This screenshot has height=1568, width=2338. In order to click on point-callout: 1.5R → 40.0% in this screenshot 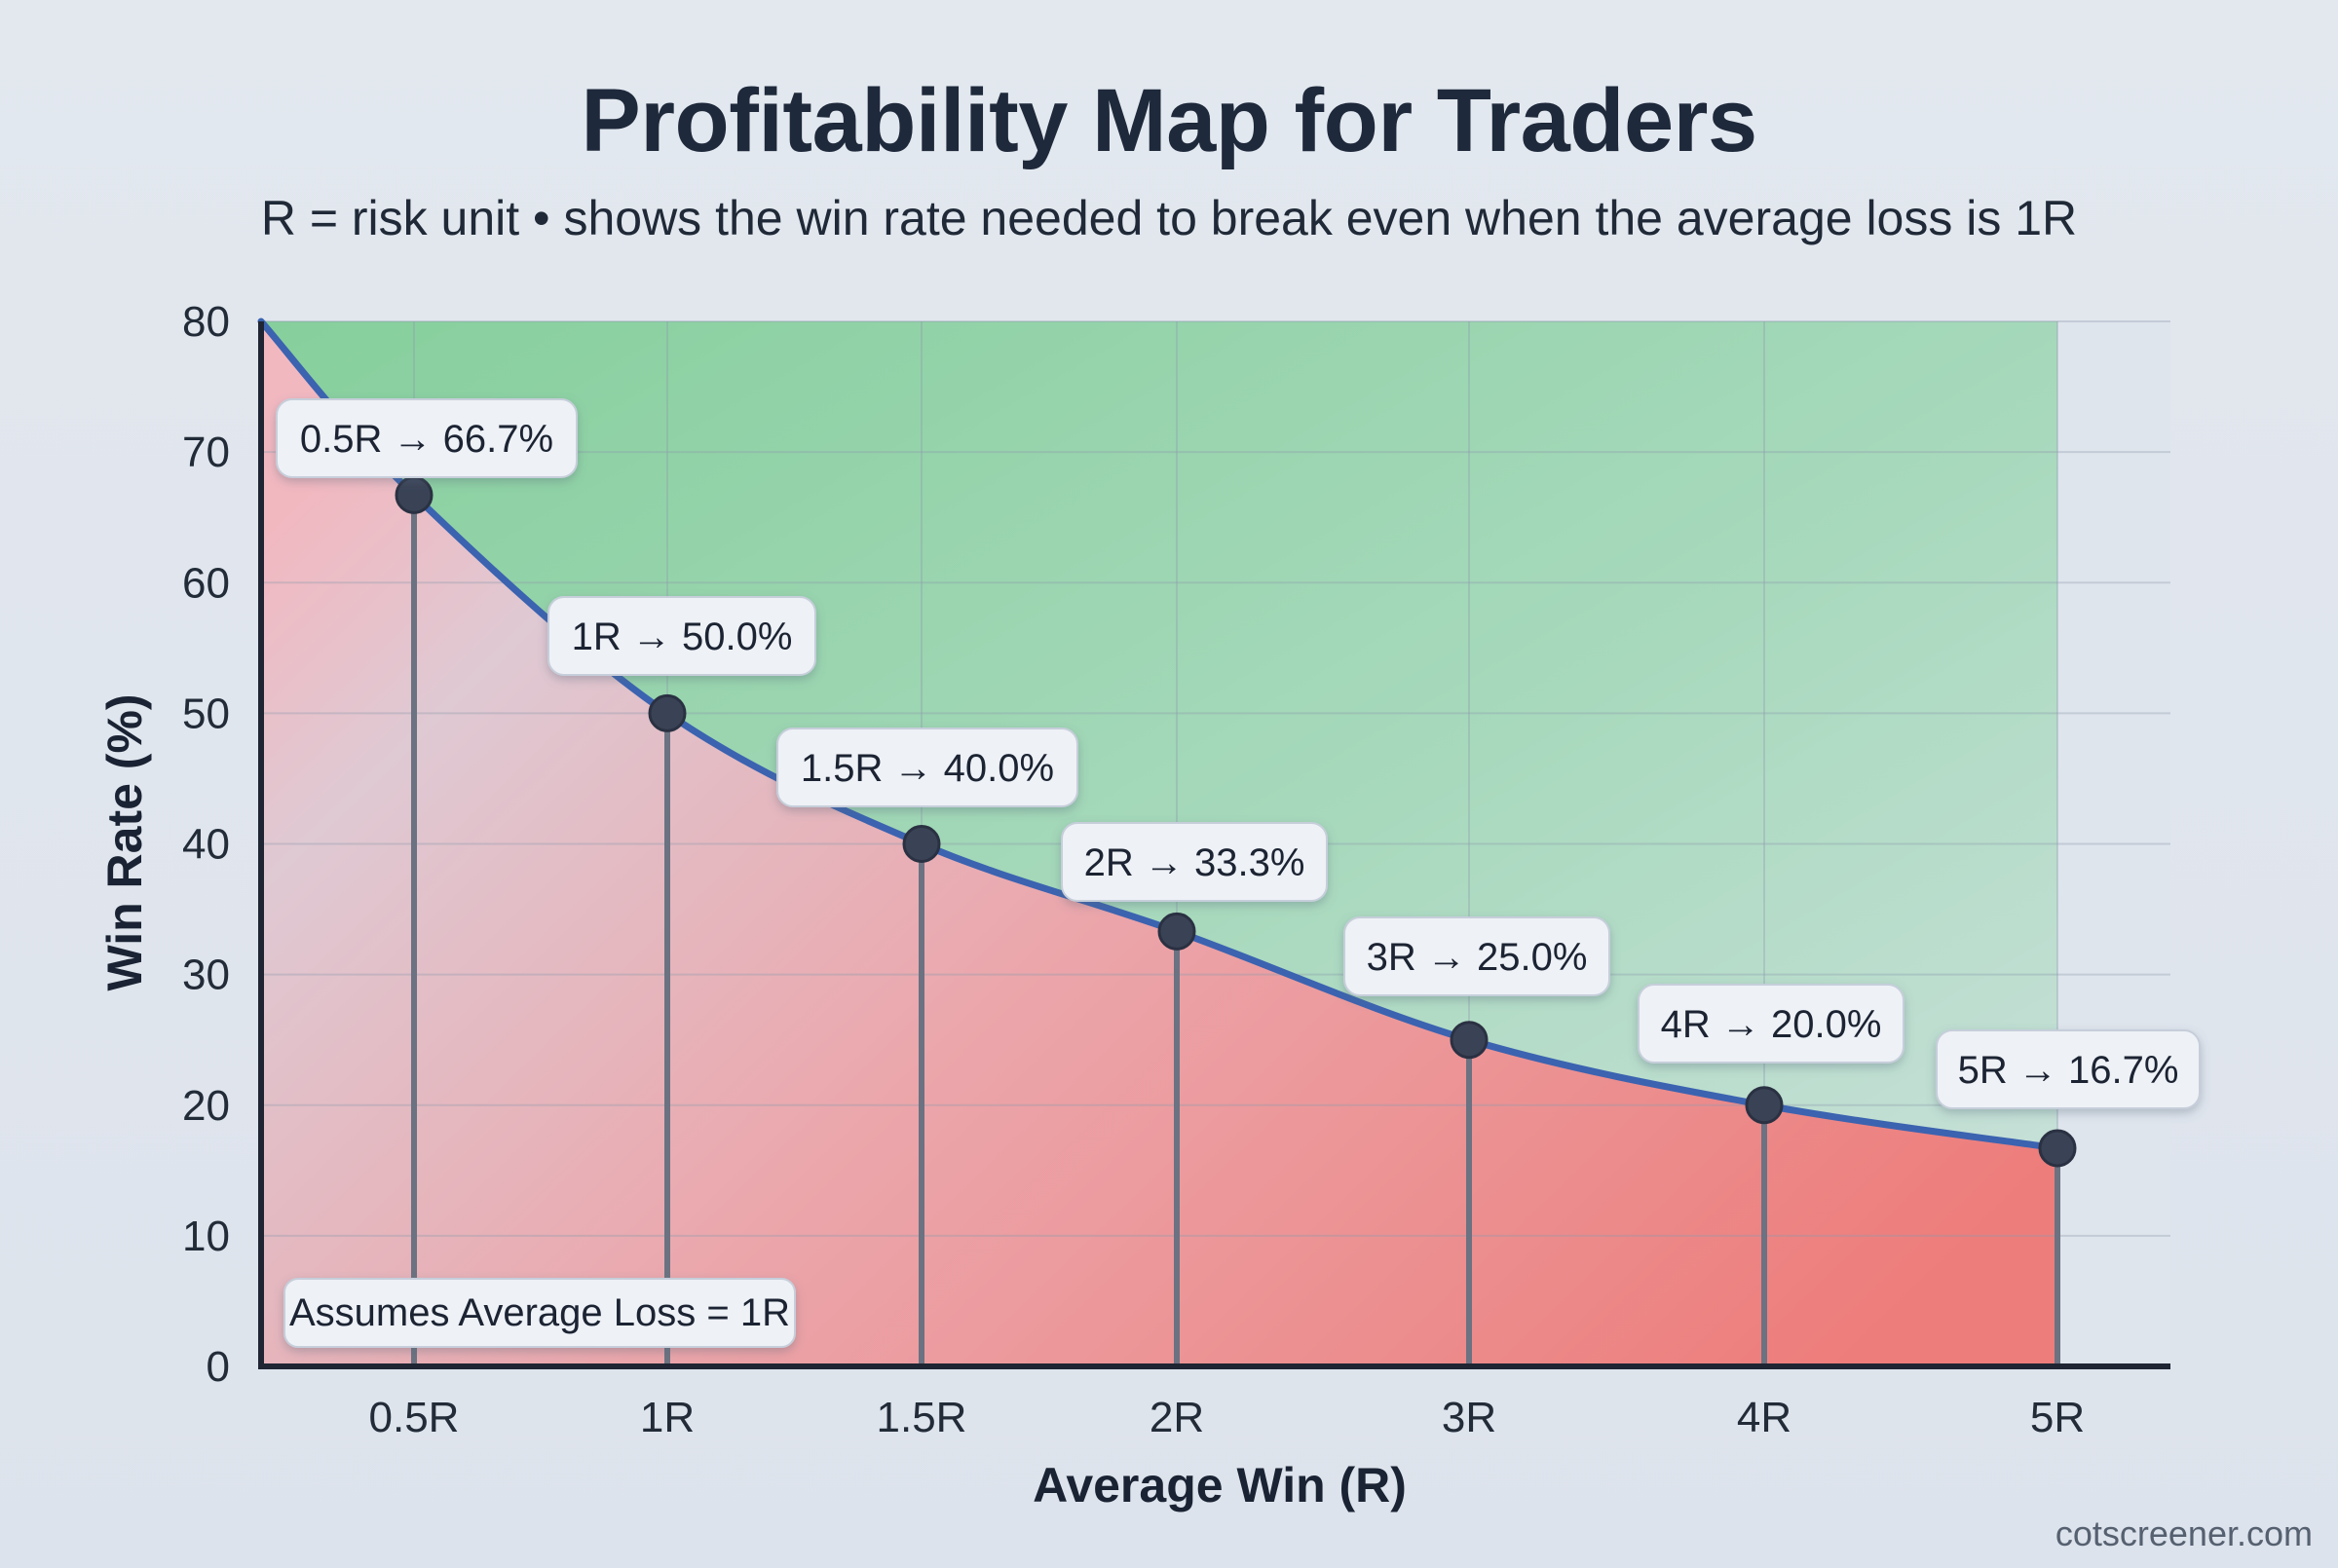, I will do `click(927, 767)`.